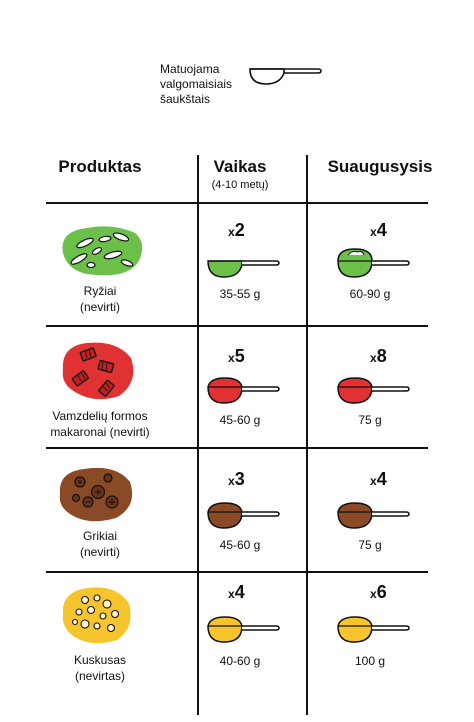 The width and height of the screenshot is (474, 722). Describe the element at coordinates (100, 291) in the screenshot. I see `product-name-line-1: Ryžiai` at that location.